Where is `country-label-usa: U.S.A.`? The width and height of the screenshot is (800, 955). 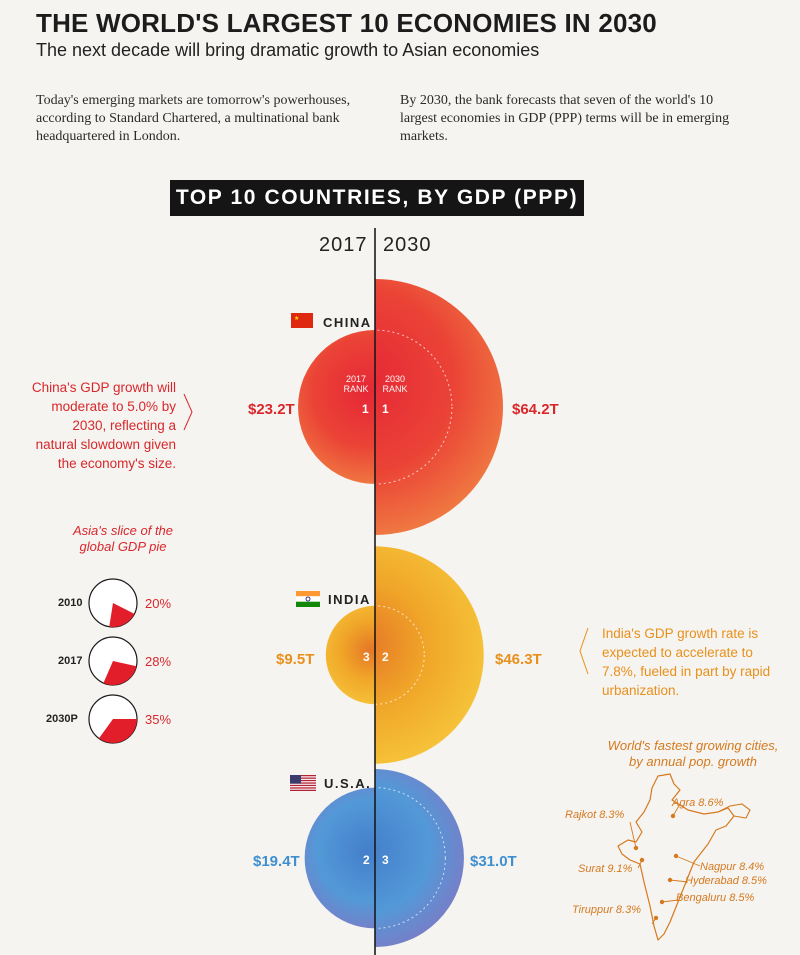 country-label-usa: U.S.A. is located at coordinates (348, 783).